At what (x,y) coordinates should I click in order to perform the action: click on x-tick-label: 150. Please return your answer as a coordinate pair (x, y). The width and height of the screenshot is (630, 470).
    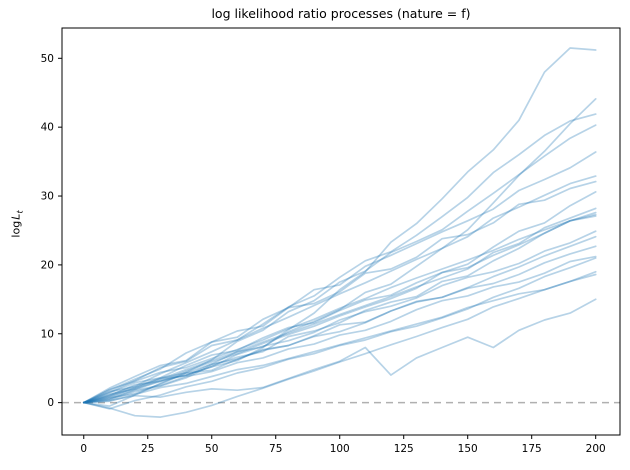
    Looking at the image, I should click on (468, 449).